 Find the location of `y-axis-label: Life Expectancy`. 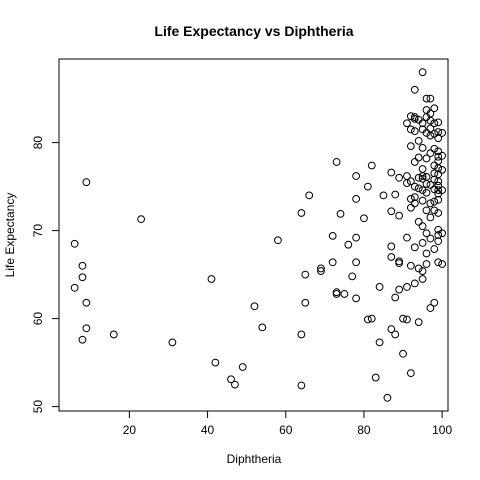

y-axis-label: Life Expectancy is located at coordinates (10, 235).